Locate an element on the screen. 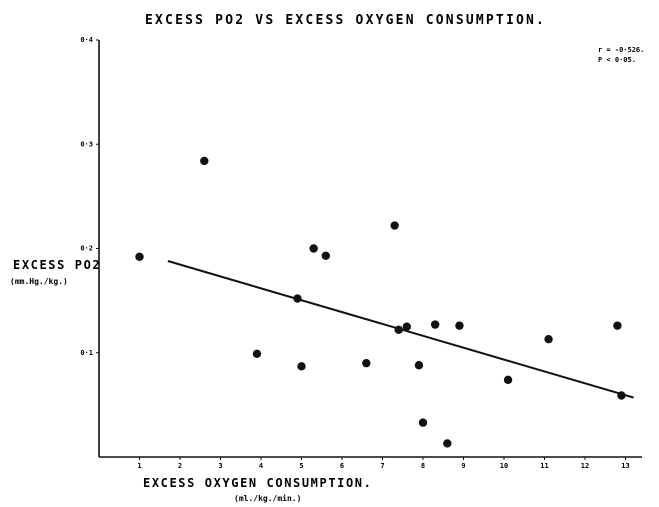 The image size is (659, 507). y-tick-label: 0·1 is located at coordinates (86, 353).